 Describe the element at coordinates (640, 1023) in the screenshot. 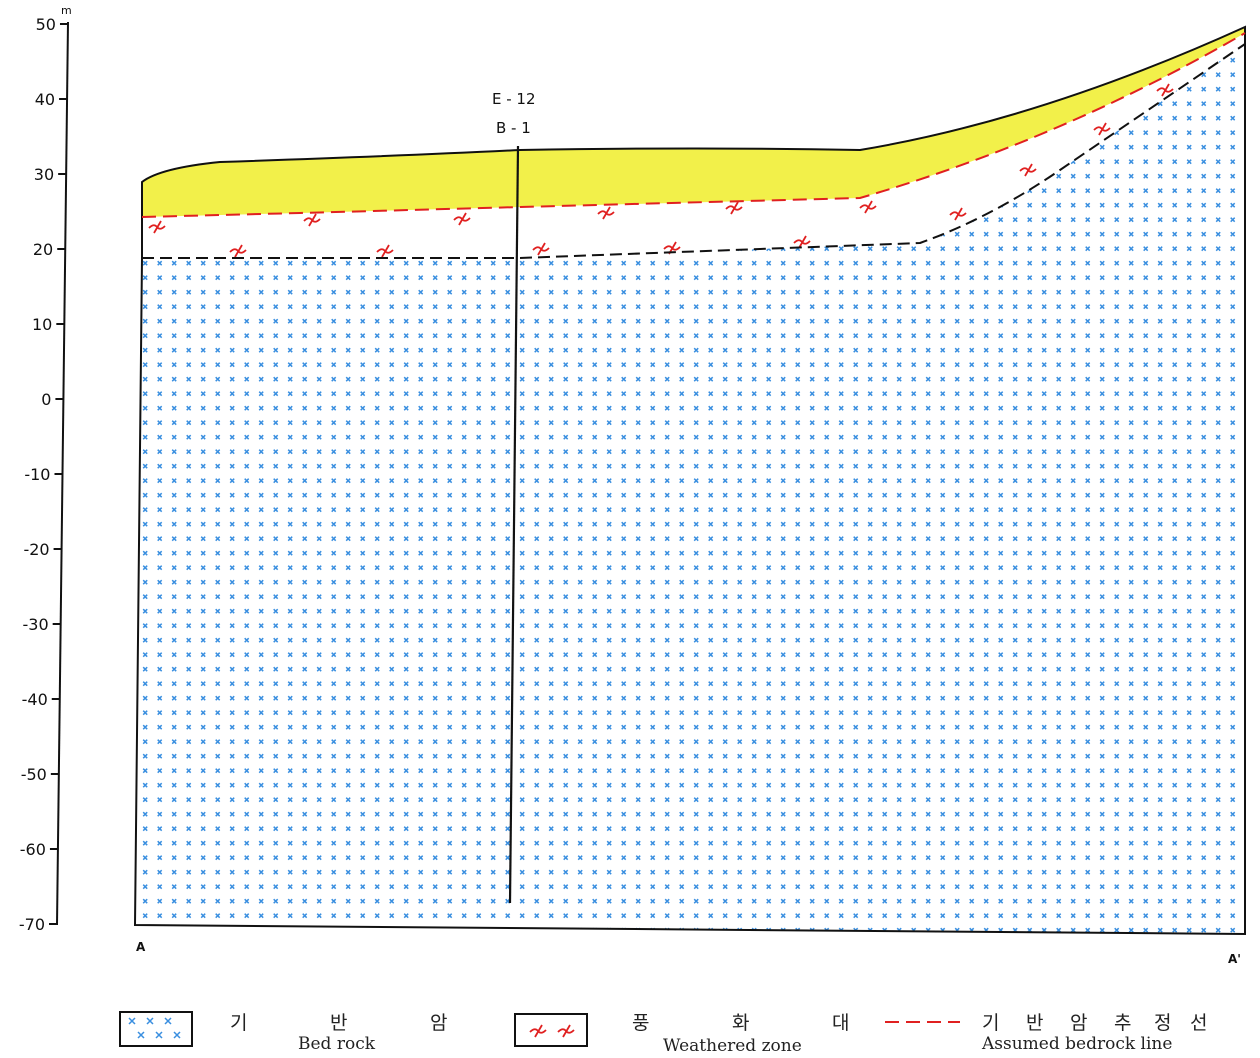

I see `legend-weathered-ko-1: 풍` at that location.